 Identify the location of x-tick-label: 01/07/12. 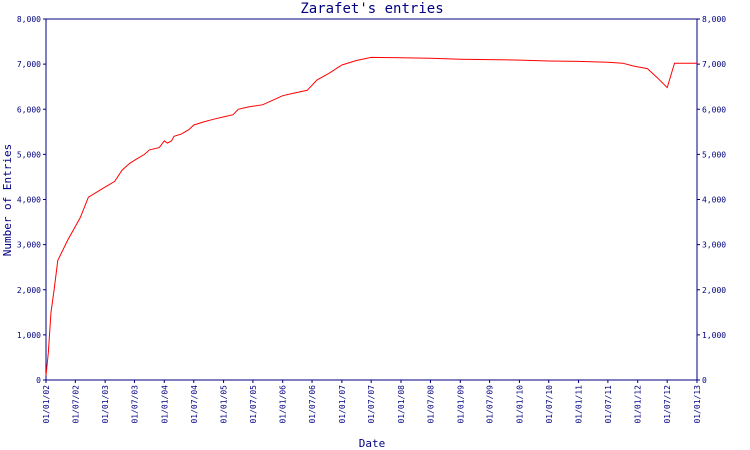
(667, 404).